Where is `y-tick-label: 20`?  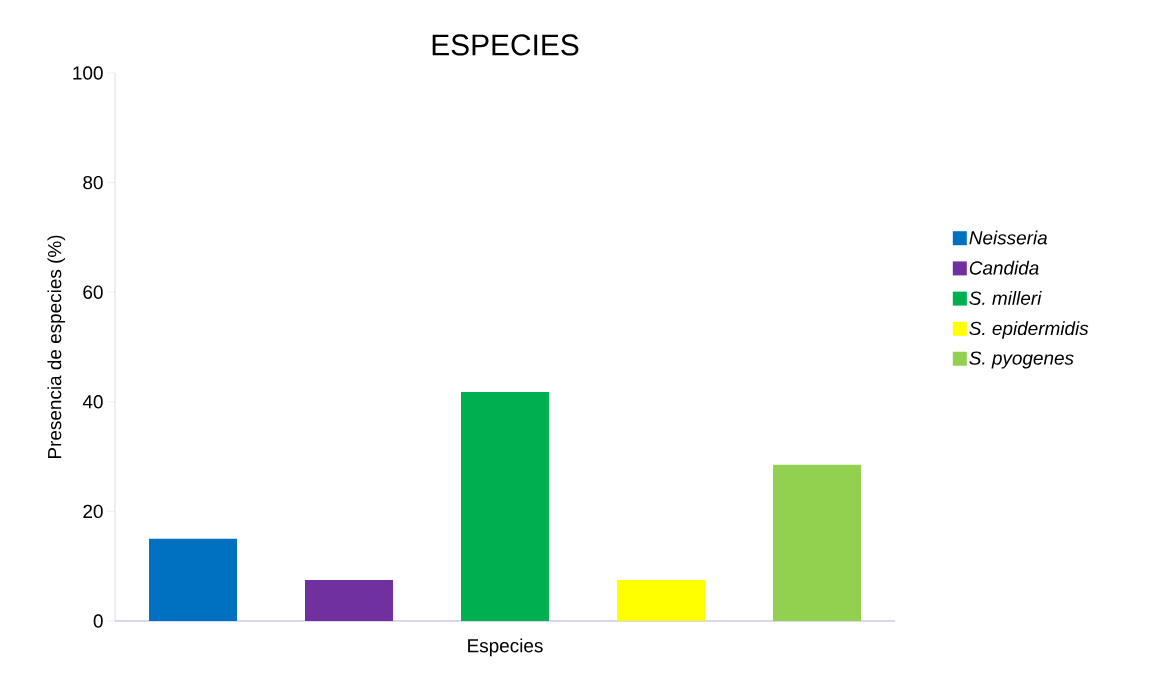 y-tick-label: 20 is located at coordinates (93, 511).